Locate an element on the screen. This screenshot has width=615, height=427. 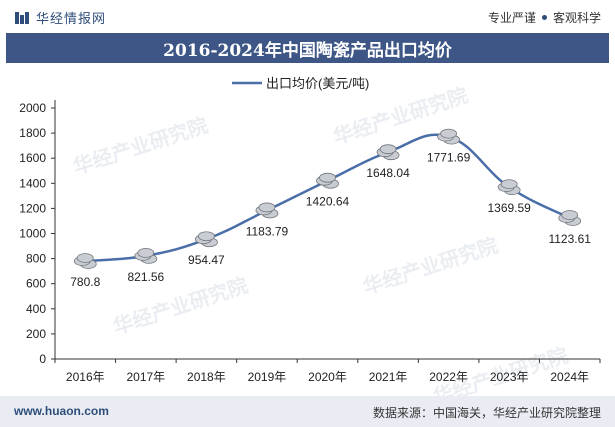
x-tick-label: 2018年 is located at coordinates (206, 377).